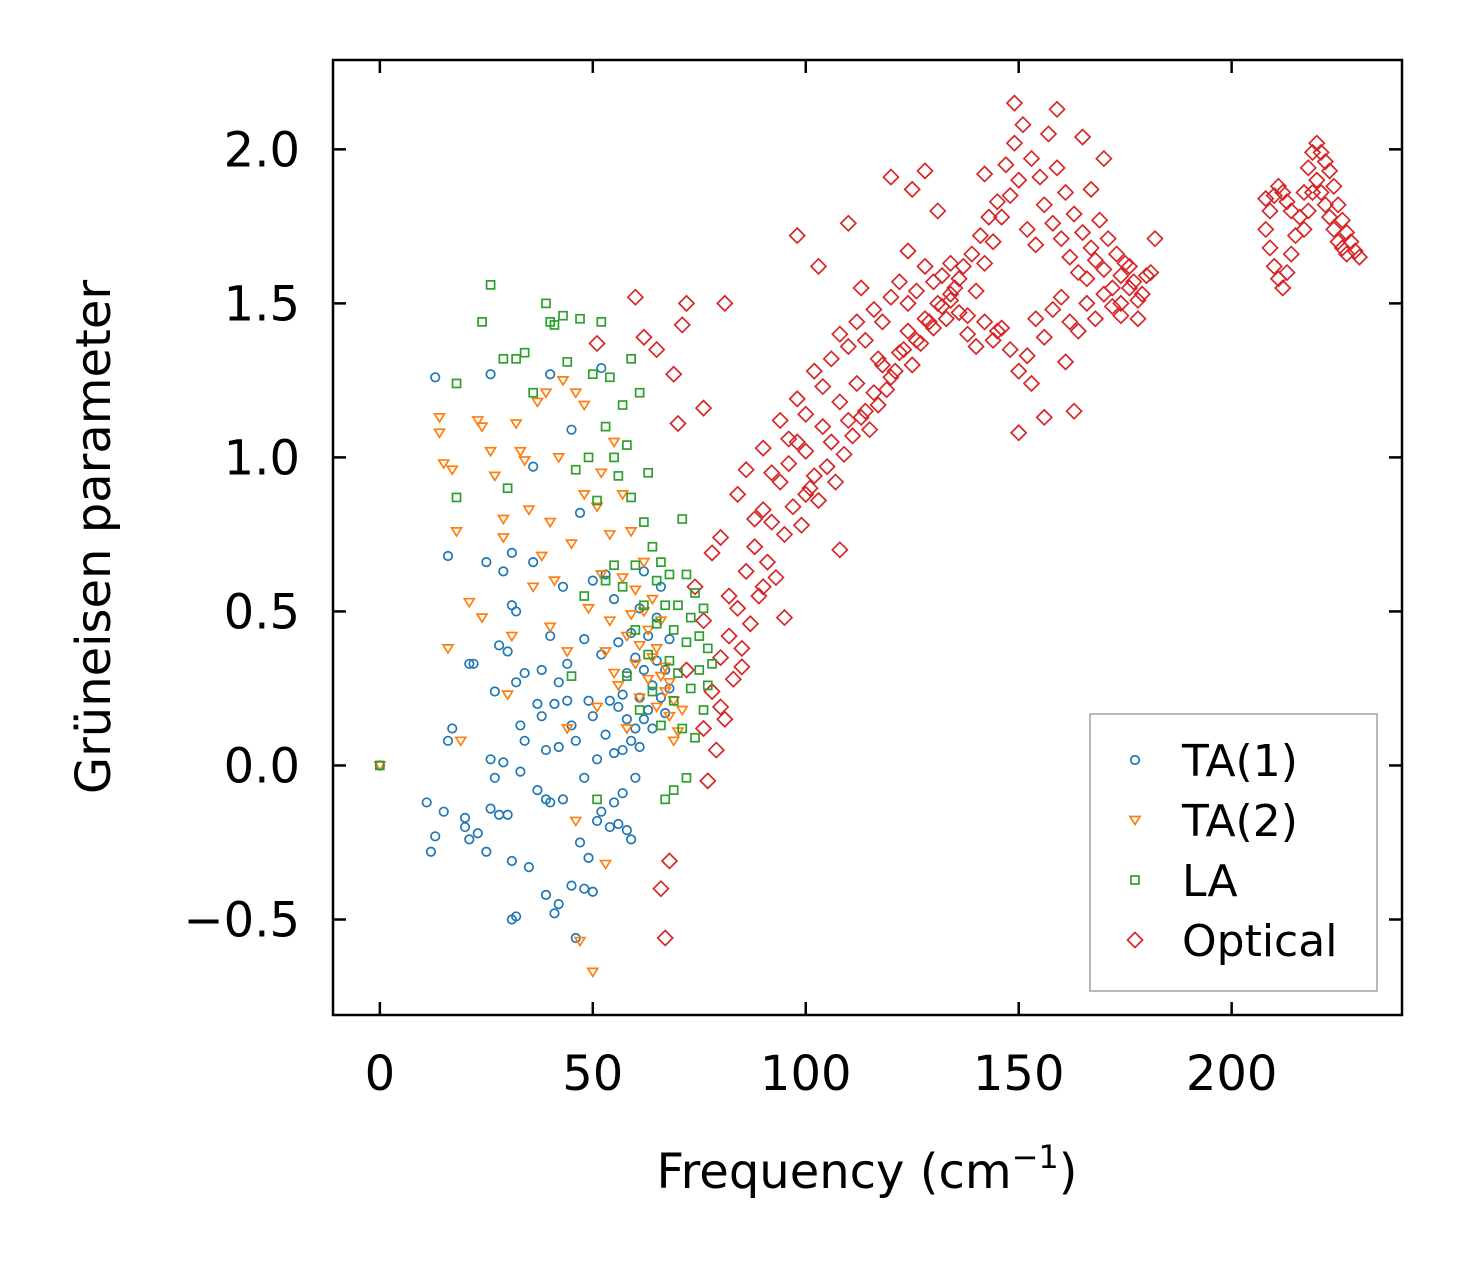 The width and height of the screenshot is (1462, 1264). What do you see at coordinates (866, 1169) in the screenshot?
I see `x-axis-label: Frequency (cm−1)` at bounding box center [866, 1169].